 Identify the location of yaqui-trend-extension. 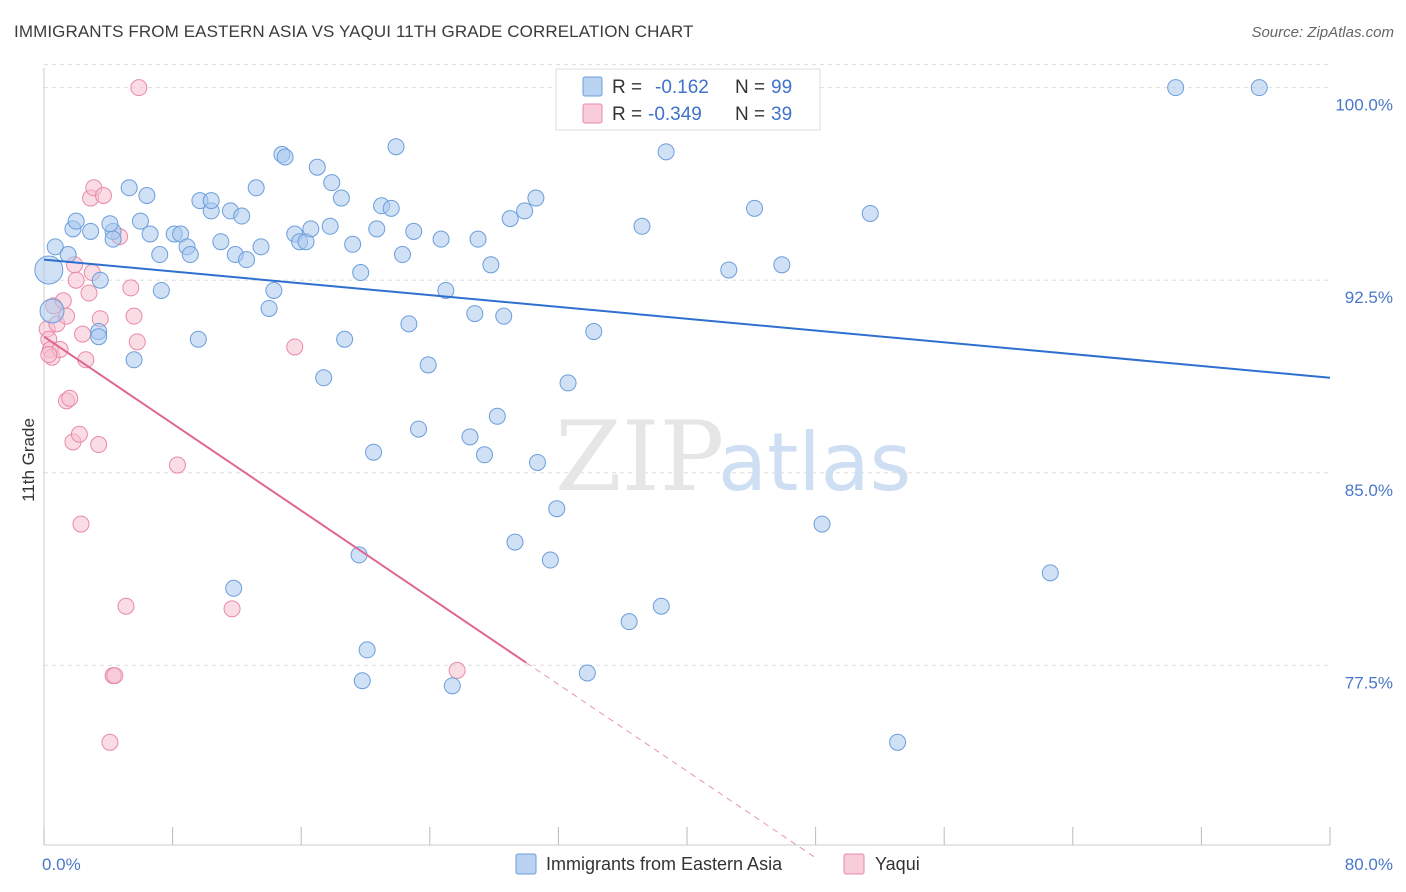
(670, 760).